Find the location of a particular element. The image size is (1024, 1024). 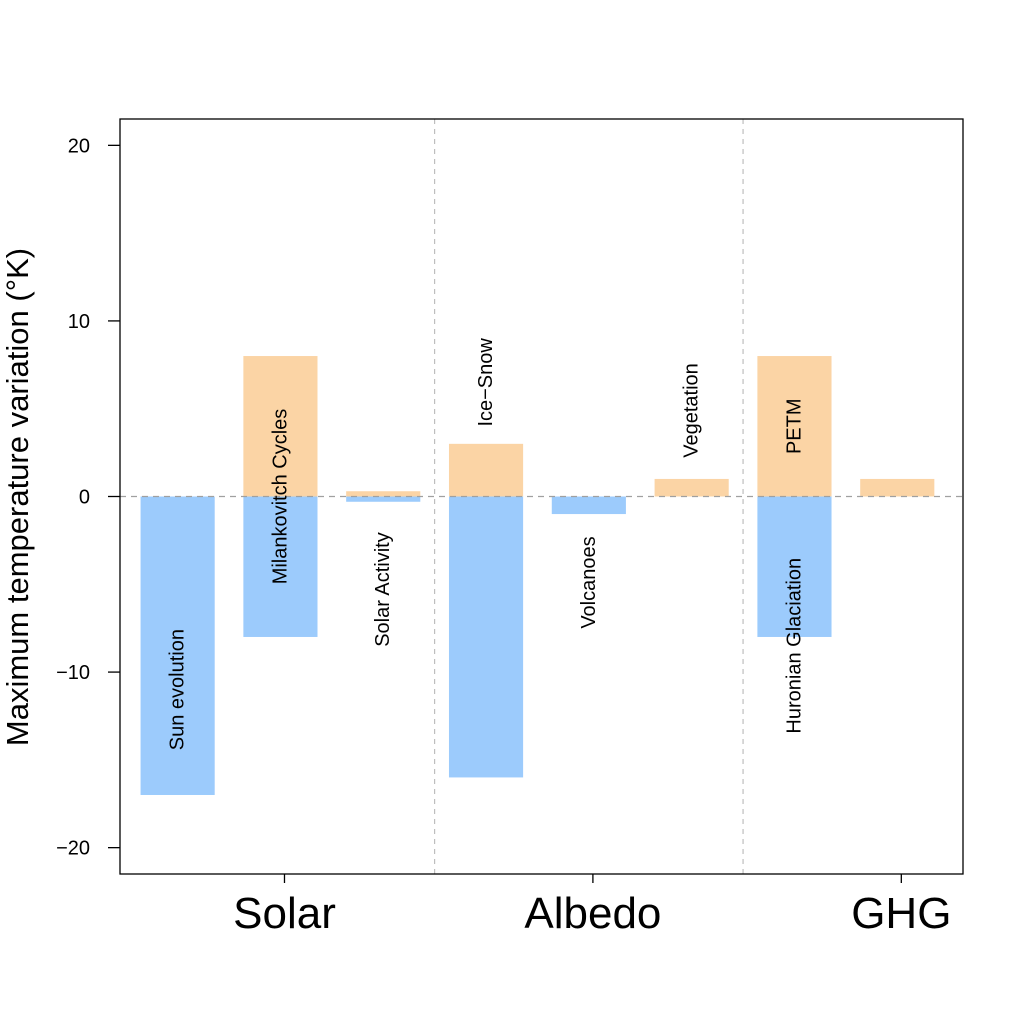

bar-label-1-1: Sun evolution is located at coordinates (178, 689).